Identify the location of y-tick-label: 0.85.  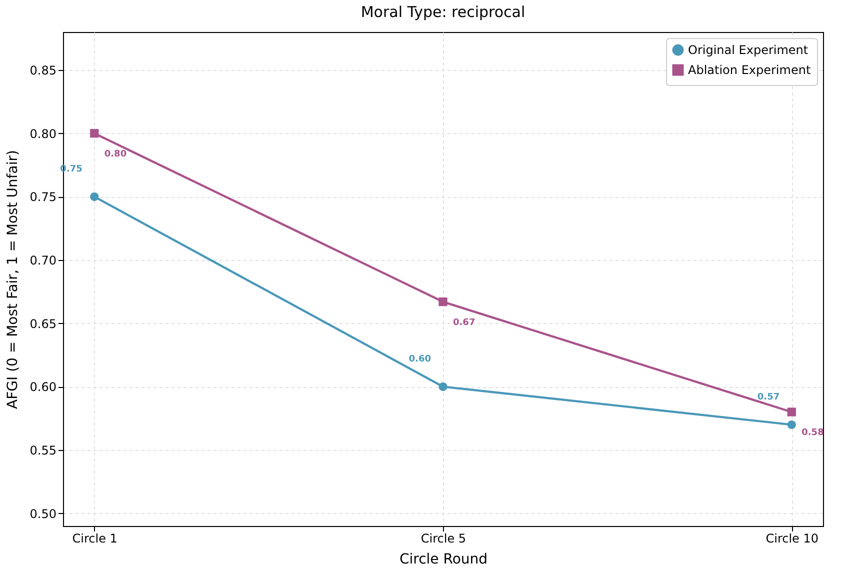
(43, 71).